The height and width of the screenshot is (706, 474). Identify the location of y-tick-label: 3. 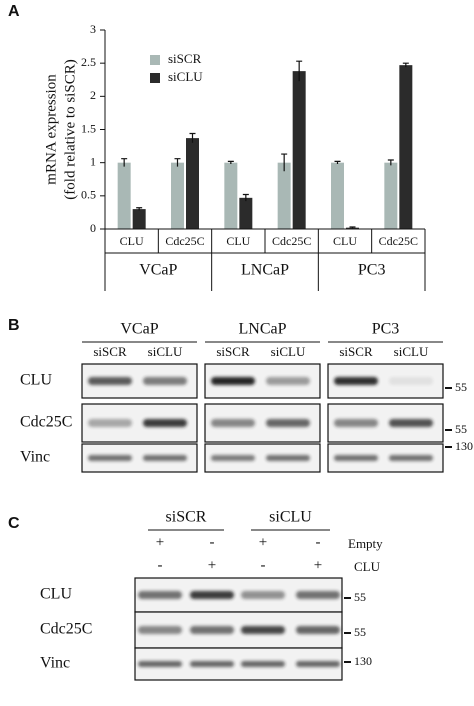
(93, 29).